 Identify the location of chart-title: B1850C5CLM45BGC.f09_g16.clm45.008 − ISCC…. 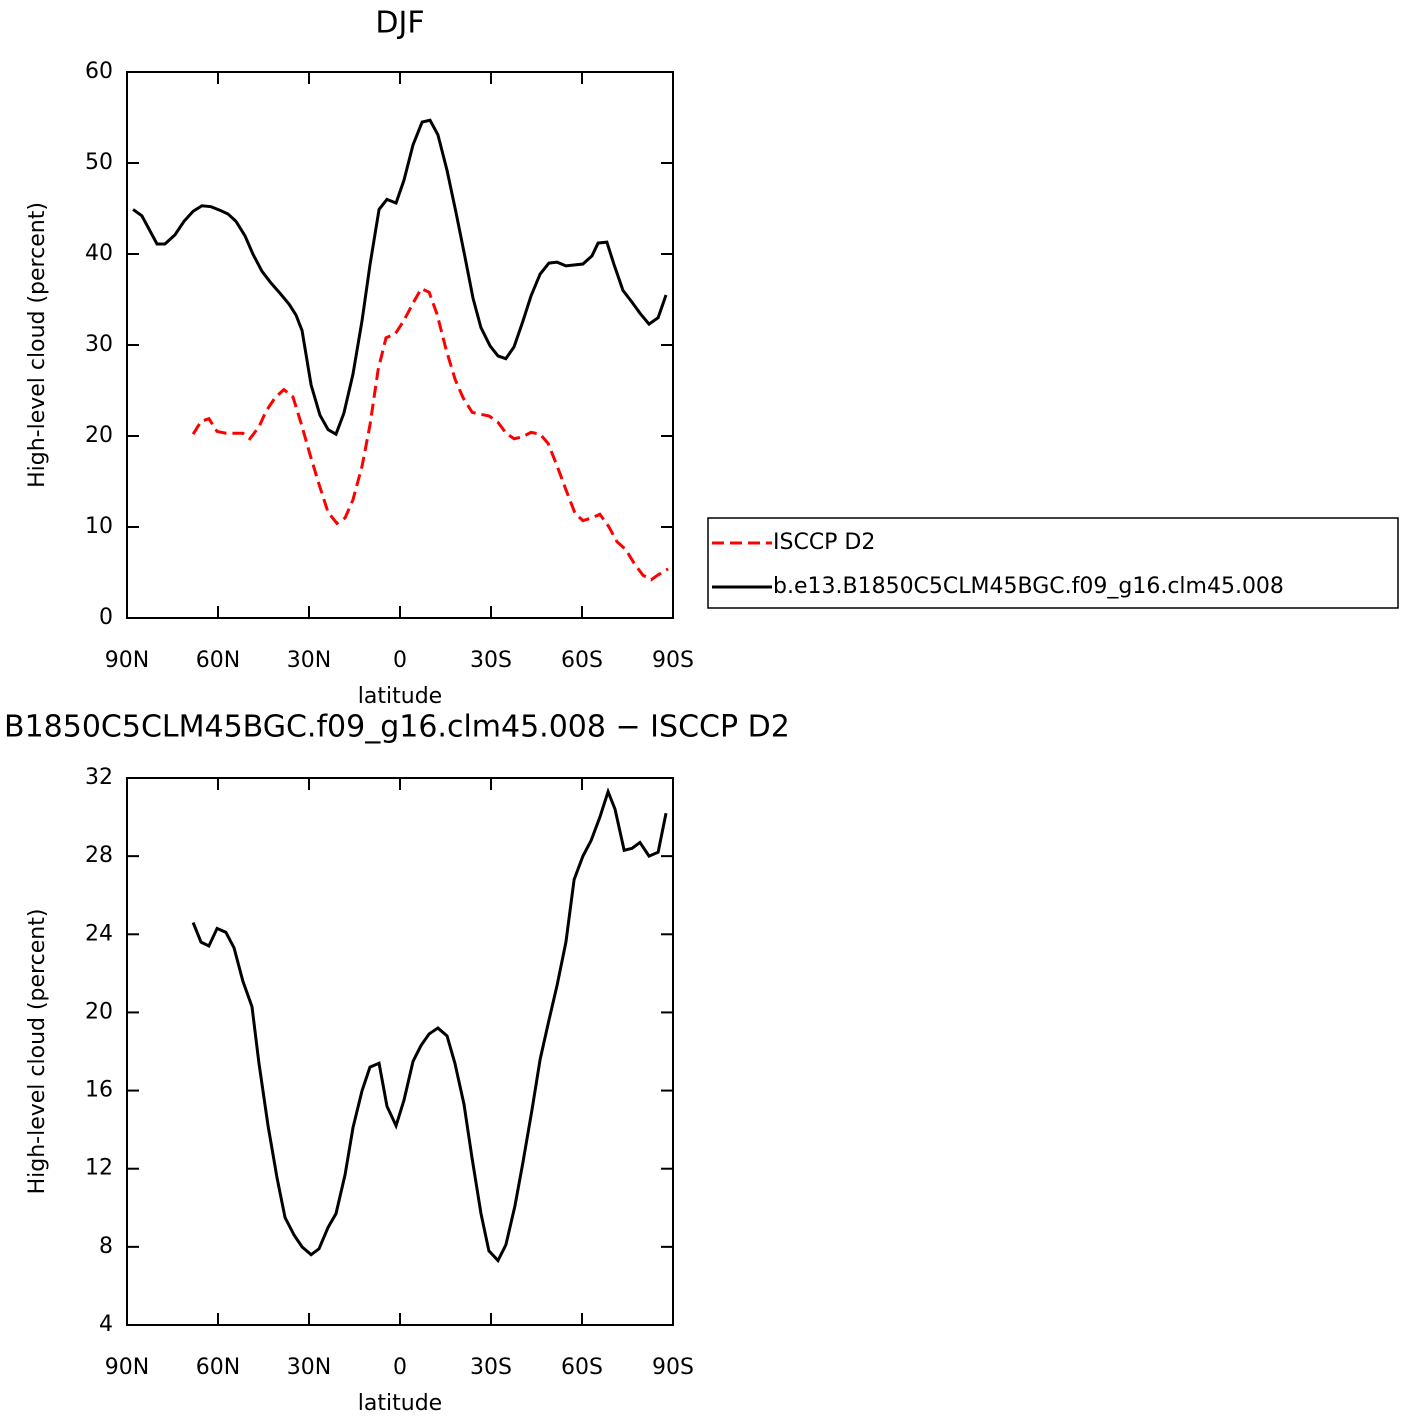
(397, 727).